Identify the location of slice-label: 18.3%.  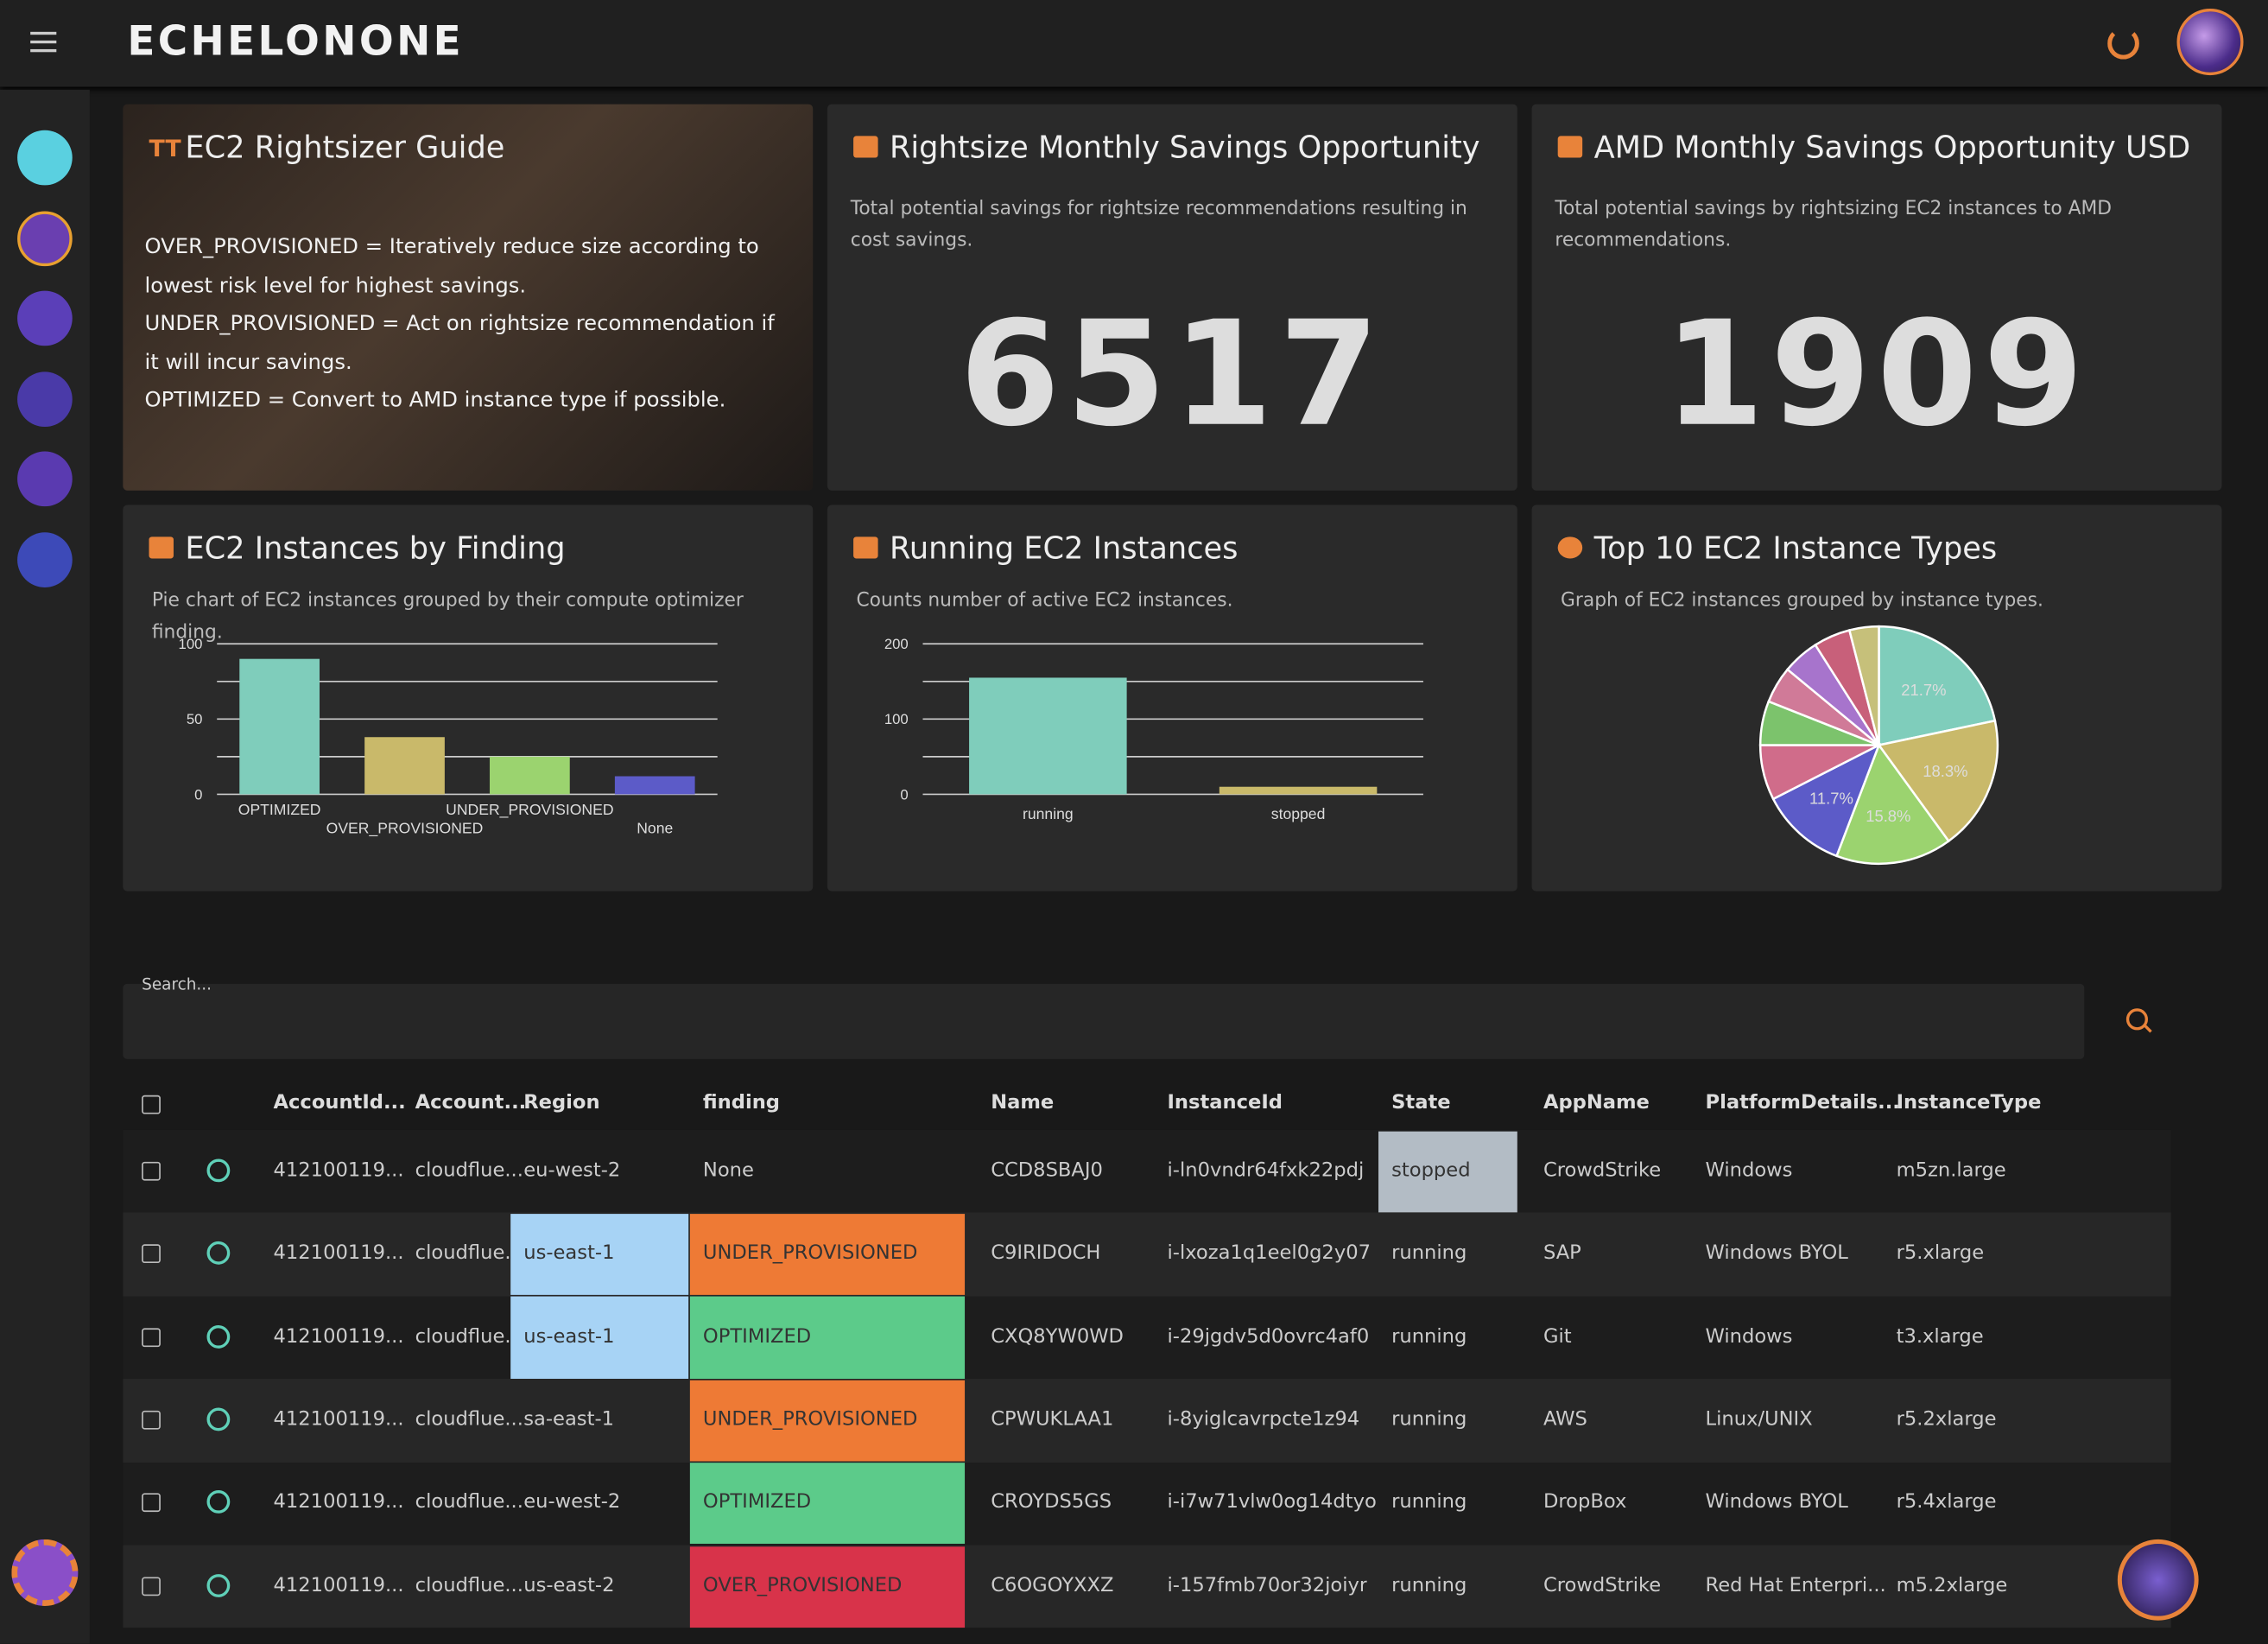
(1945, 771).